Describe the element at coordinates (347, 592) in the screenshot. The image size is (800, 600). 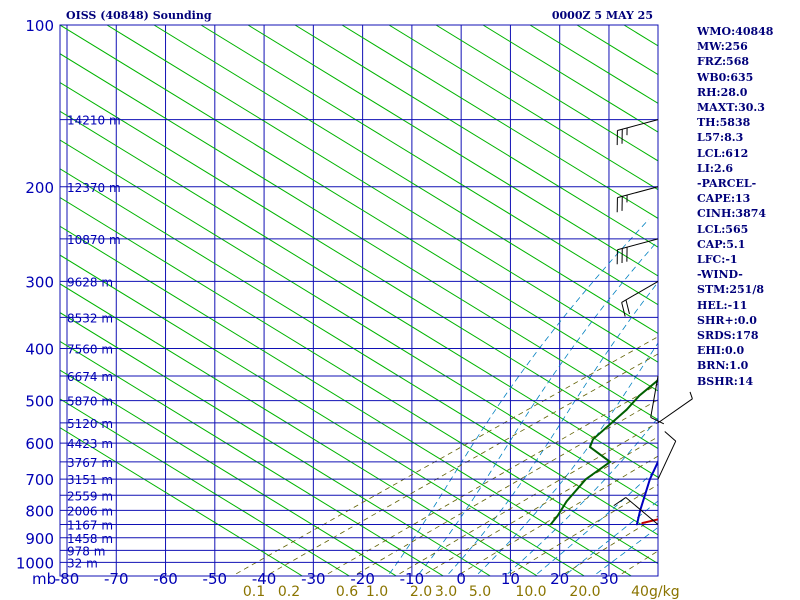
I see `mixing-ratio-tick-label: 0.6` at that location.